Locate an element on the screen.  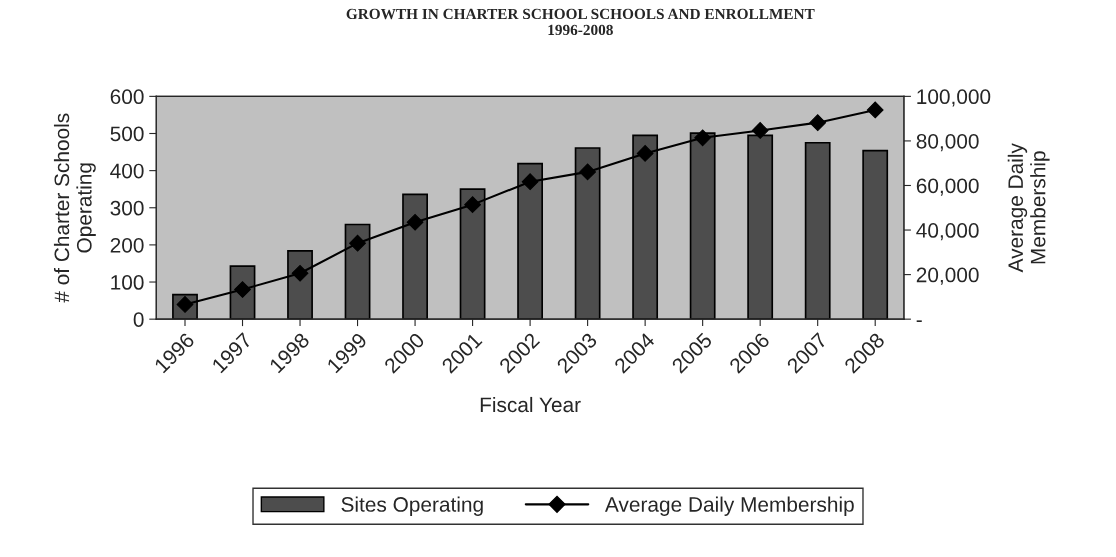
y2-tick-label: 100,000 is located at coordinates (954, 98).